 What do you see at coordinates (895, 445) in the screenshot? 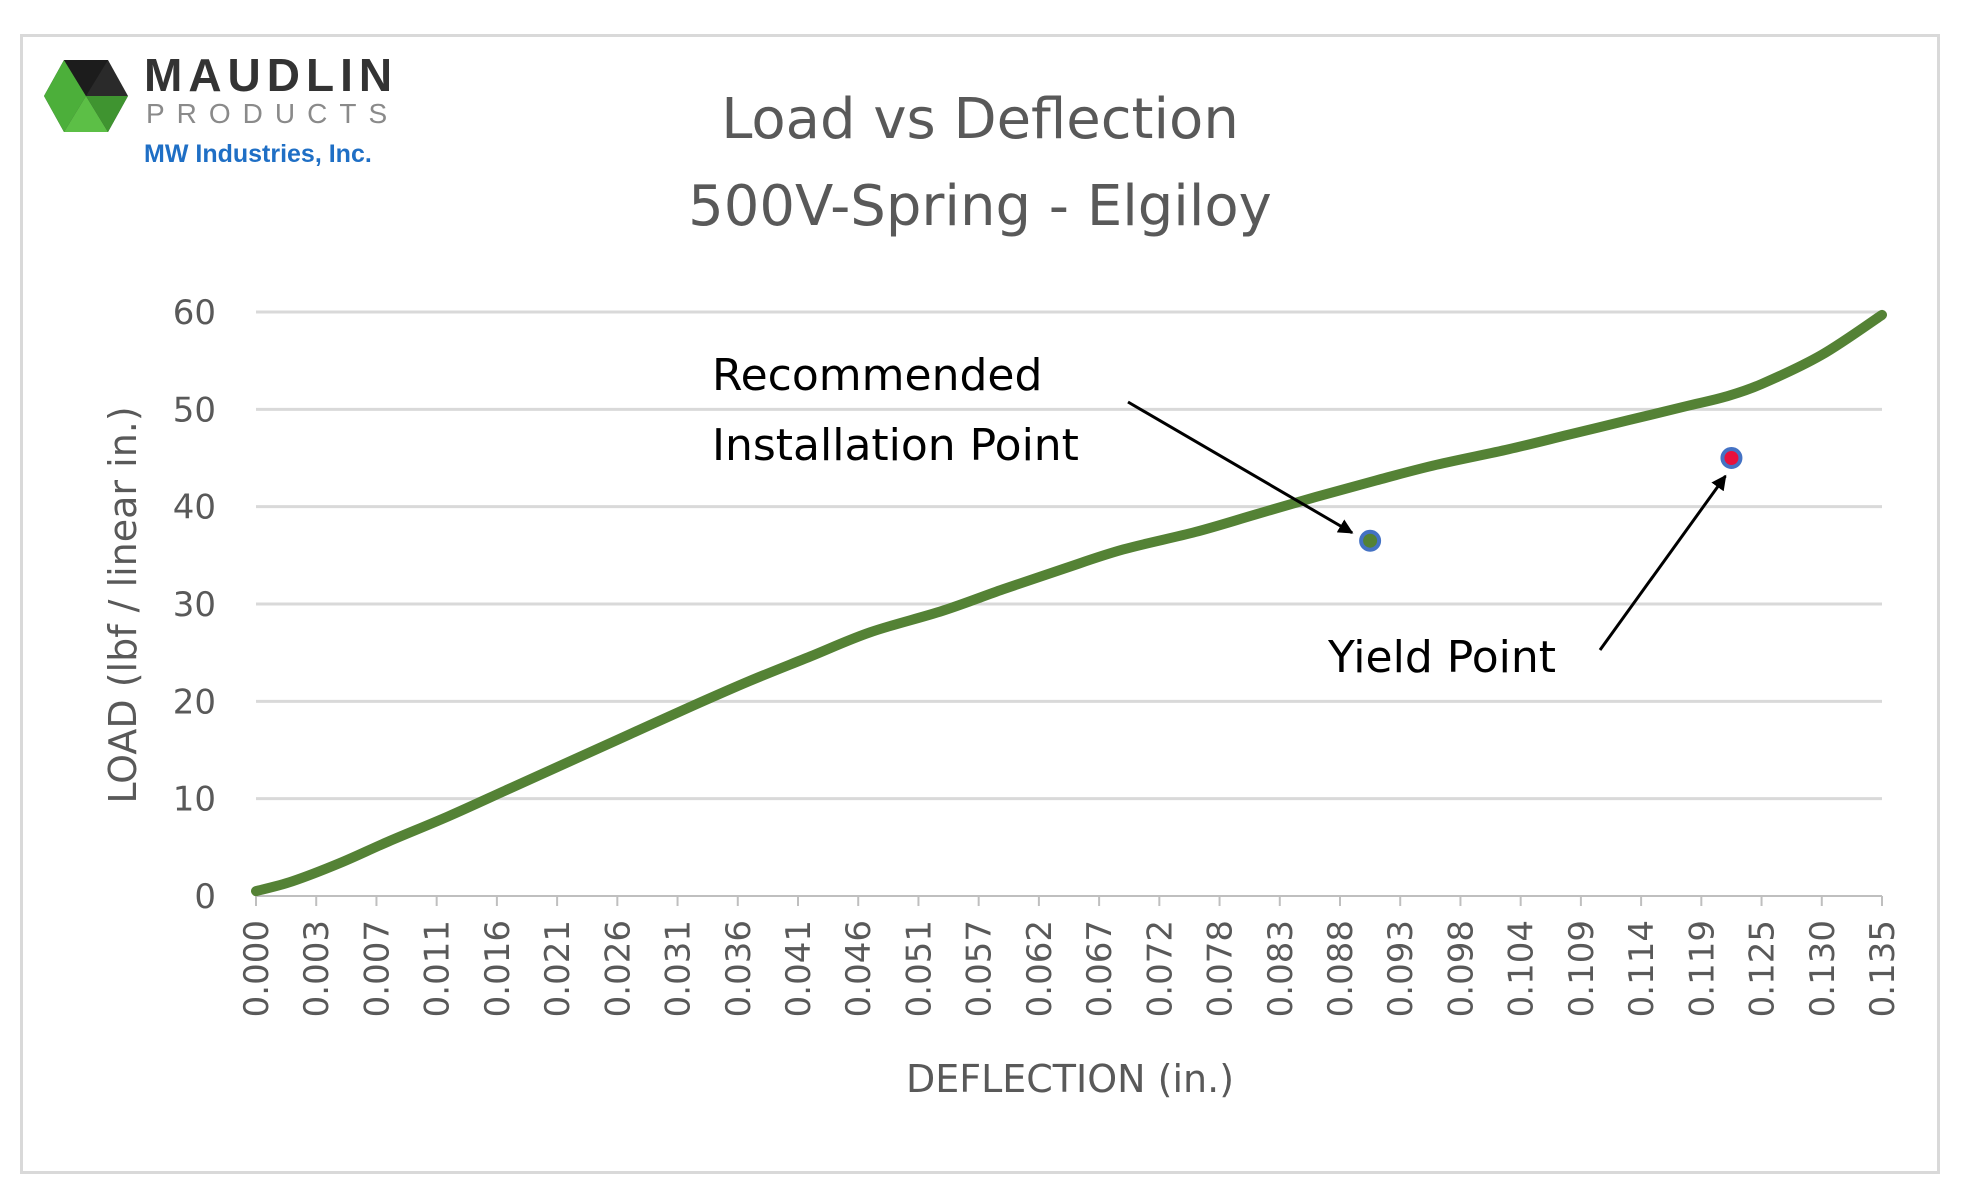
I see `installation-point-label: Installation Point` at bounding box center [895, 445].